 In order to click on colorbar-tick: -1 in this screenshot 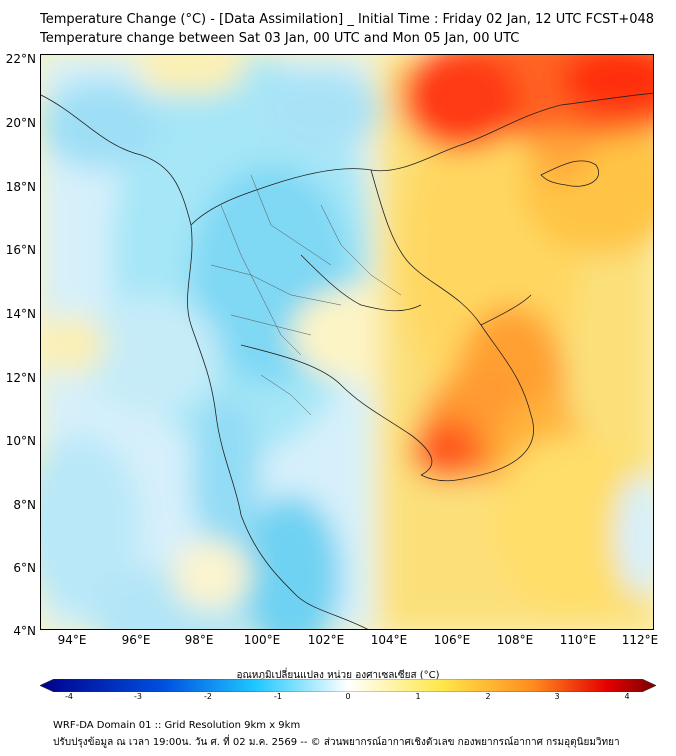, I will do `click(278, 696)`.